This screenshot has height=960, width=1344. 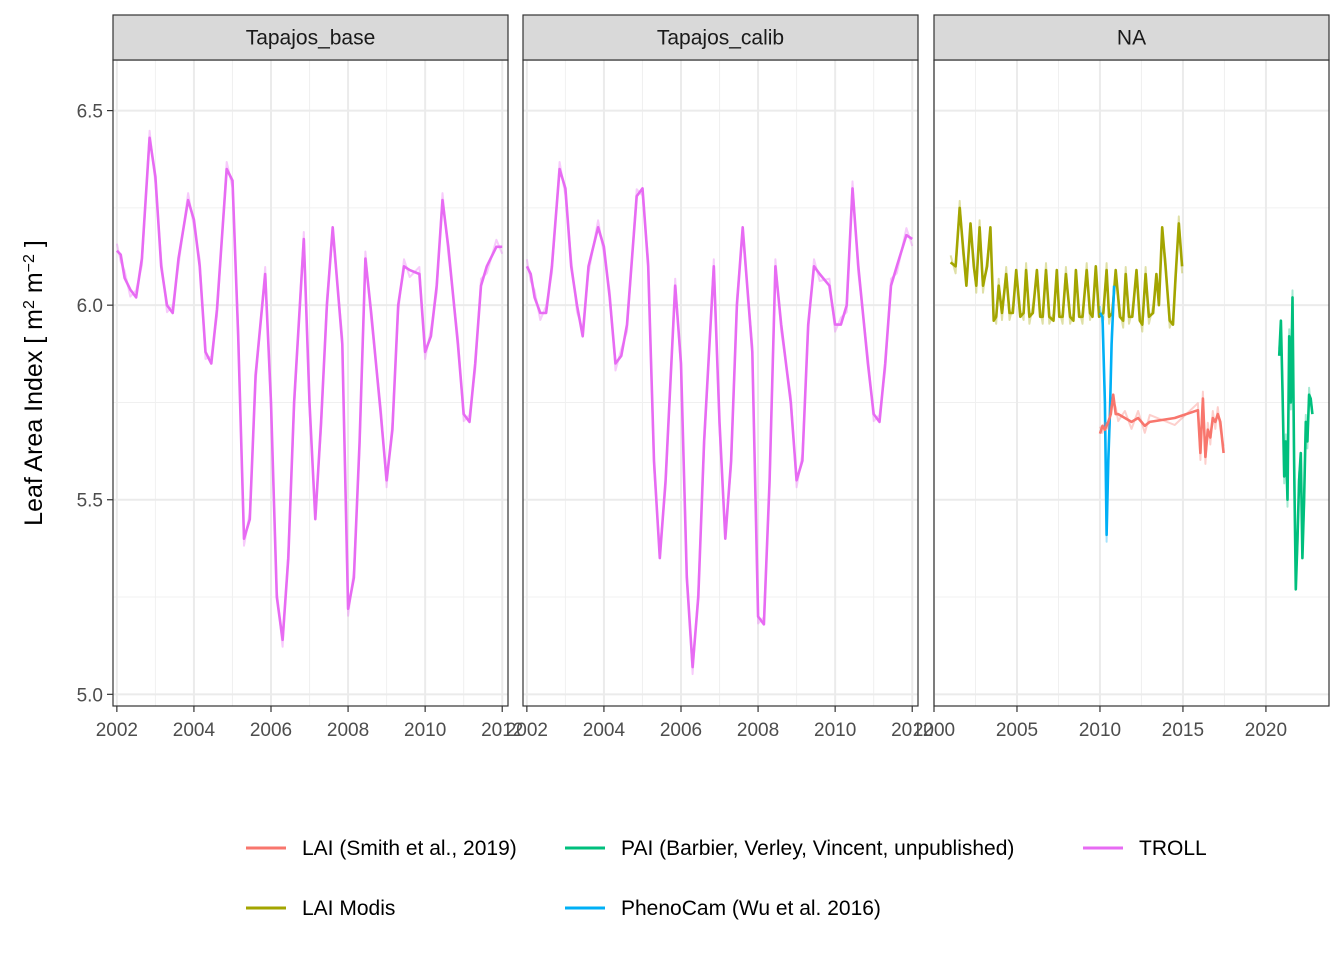 I want to click on series-group, so click(x=1131, y=395).